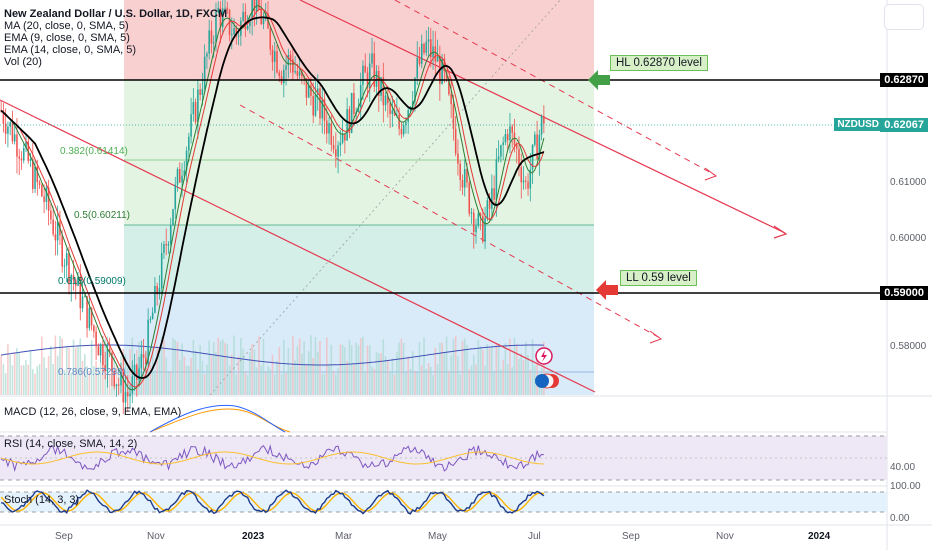  I want to click on time-tick-sep: Sep, so click(64, 536).